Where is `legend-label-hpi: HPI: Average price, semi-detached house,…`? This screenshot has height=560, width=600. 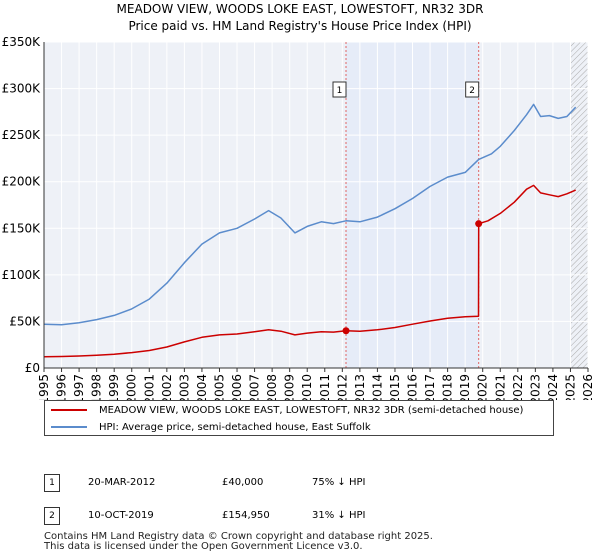
legend-label-hpi: HPI: Average price, semi-detached house,… is located at coordinates (235, 427).